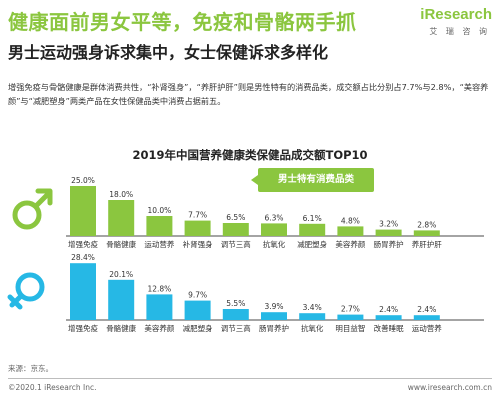  What do you see at coordinates (250, 378) in the screenshot?
I see `footer-divider` at bounding box center [250, 378].